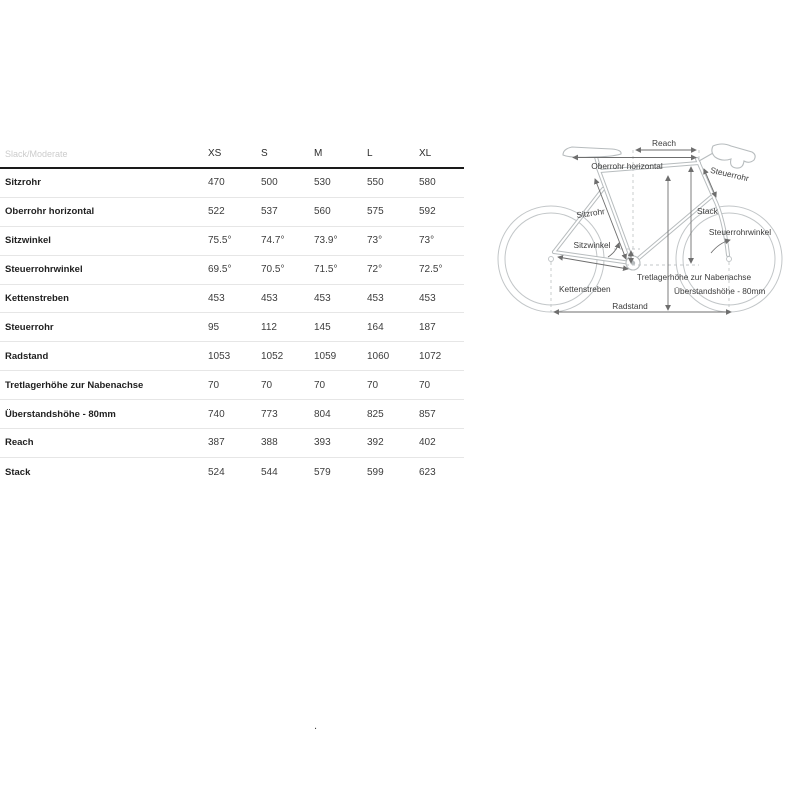 Image resolution: width=800 pixels, height=800 pixels. What do you see at coordinates (427, 212) in the screenshot?
I see `cell-value: 592` at bounding box center [427, 212].